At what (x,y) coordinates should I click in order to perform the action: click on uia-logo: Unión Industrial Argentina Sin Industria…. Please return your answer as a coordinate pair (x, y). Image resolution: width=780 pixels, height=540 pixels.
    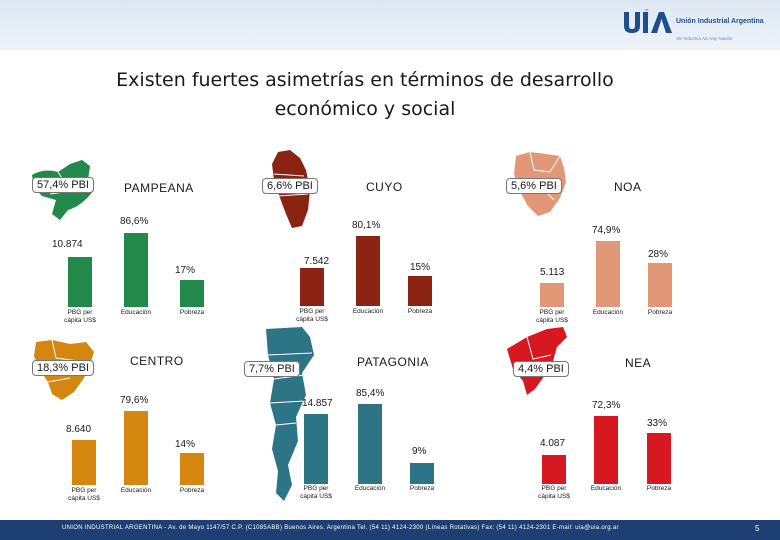
    Looking at the image, I should click on (695, 26).